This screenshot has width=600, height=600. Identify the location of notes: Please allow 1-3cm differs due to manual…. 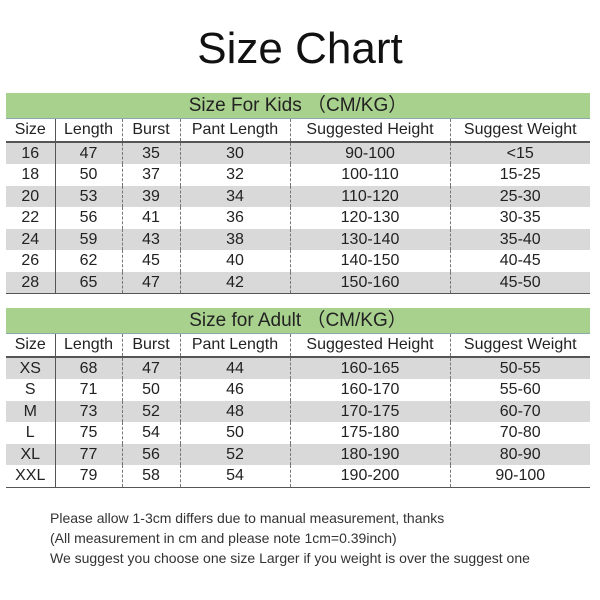
(290, 538).